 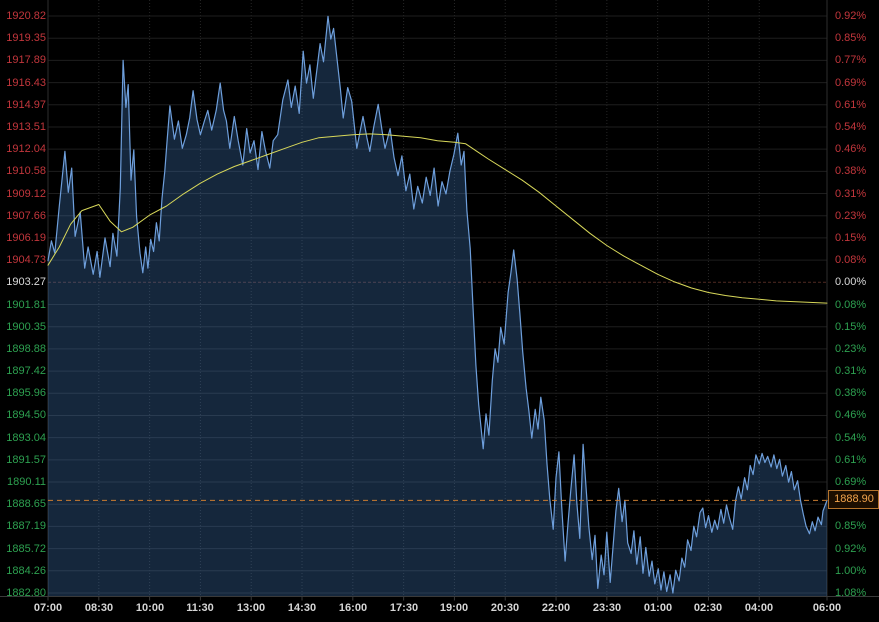 I want to click on left-axis-label: 1910.58, so click(x=26, y=171).